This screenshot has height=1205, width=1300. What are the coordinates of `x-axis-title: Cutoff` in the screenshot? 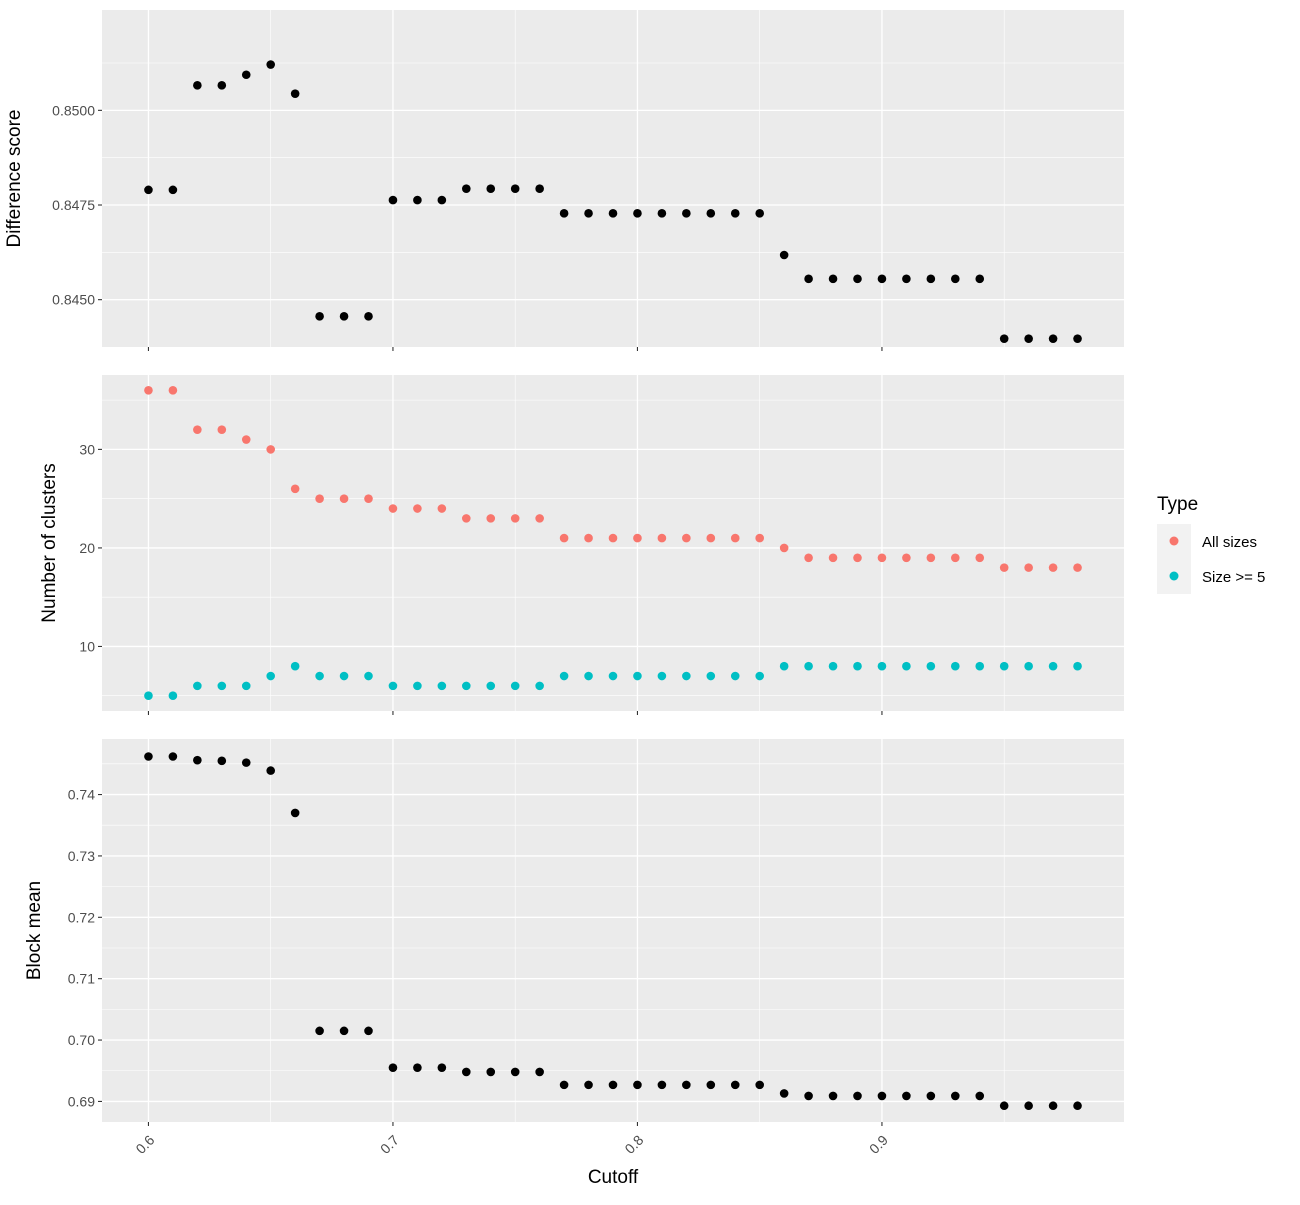 It's located at (613, 1177).